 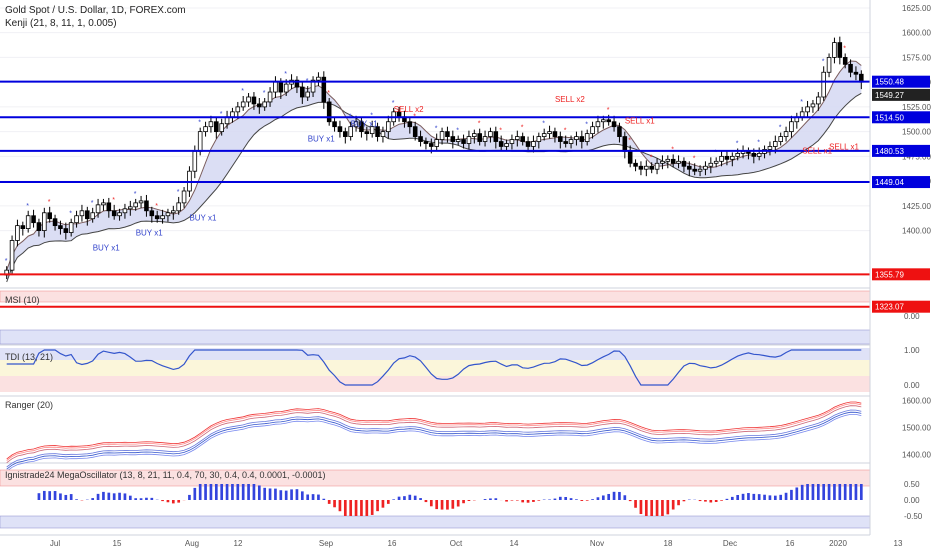 I want to click on chart-title: Gold Spot / U.S. Dollar, 1D, FOREX.com, so click(x=95, y=10).